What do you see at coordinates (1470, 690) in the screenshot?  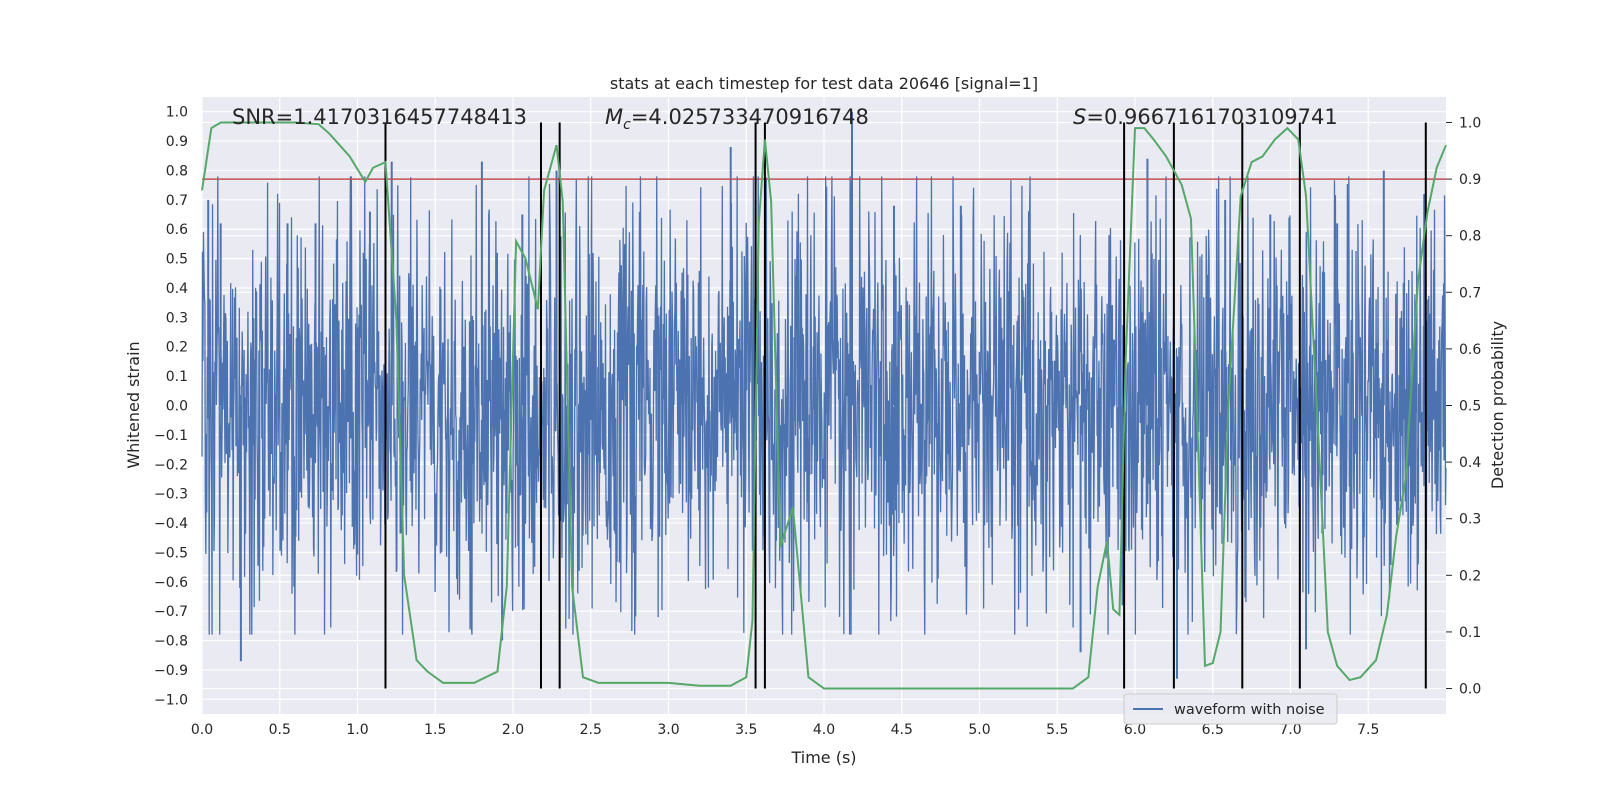 I see `y-right-tick-label: 0.0` at bounding box center [1470, 690].